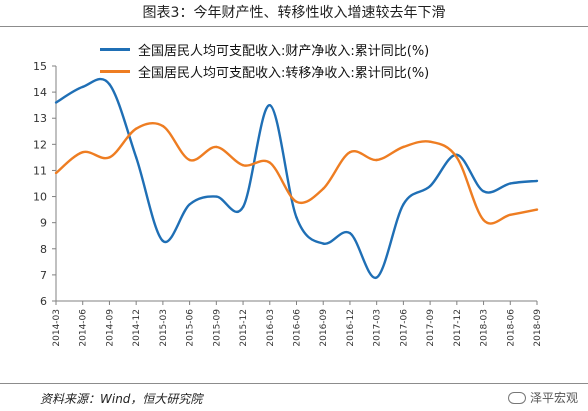 Image resolution: width=588 pixels, height=411 pixels. Describe the element at coordinates (121, 399) in the screenshot. I see `source-note: 资料来源：Wind，恒大研究院` at that location.